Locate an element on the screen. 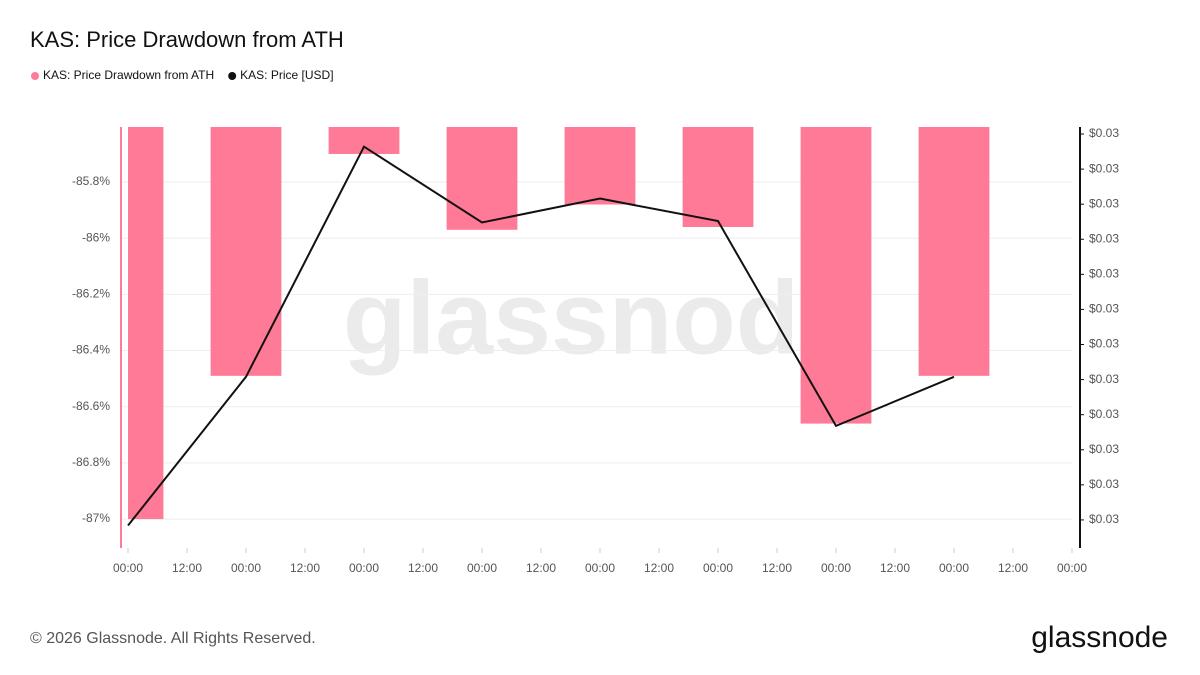 This screenshot has width=1200, height=675. y-tick-label: -86% is located at coordinates (96, 237).